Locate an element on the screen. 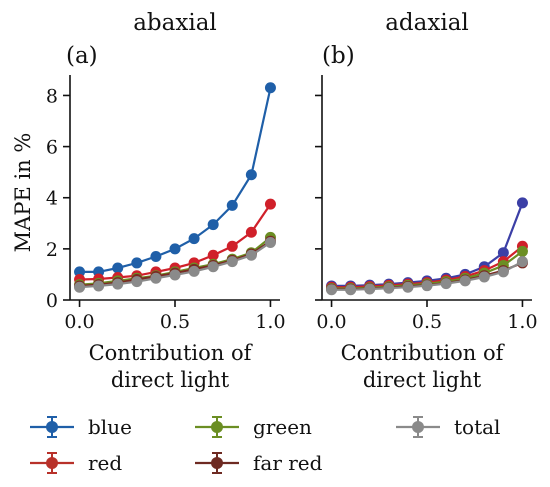 Image resolution: width=550 pixels, height=487 pixels. legend-item-far-red: far red is located at coordinates (259, 463).